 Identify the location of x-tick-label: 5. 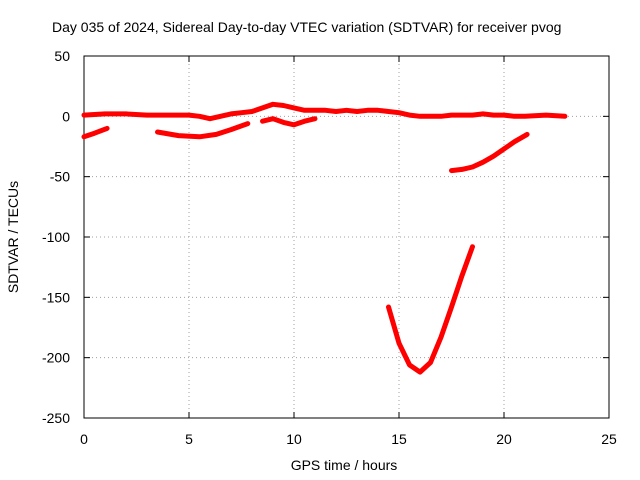
(189, 439).